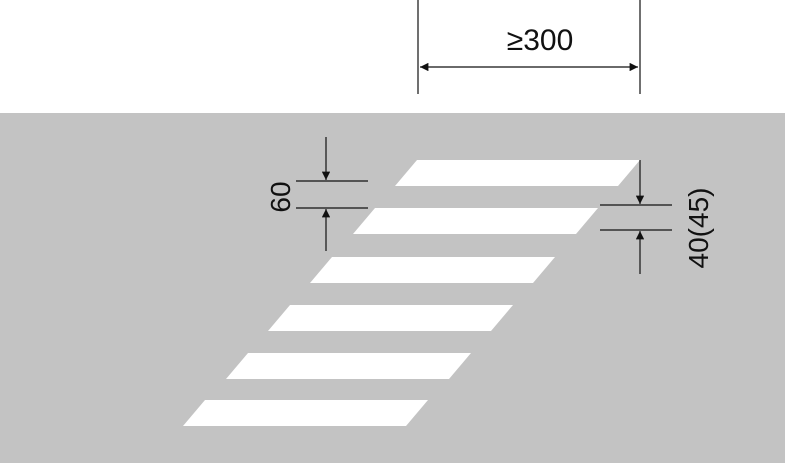 The image size is (785, 463). Describe the element at coordinates (280, 196) in the screenshot. I see `gap-label: 60` at that location.